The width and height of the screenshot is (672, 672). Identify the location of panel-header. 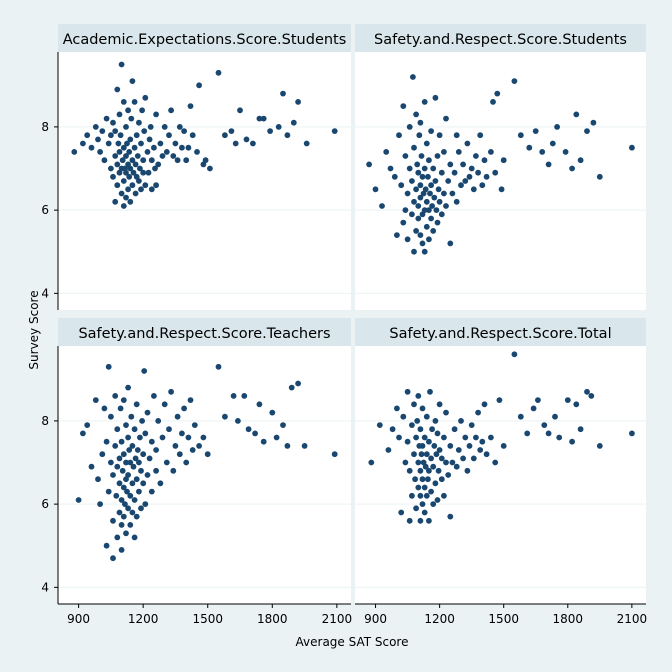
(500, 332).